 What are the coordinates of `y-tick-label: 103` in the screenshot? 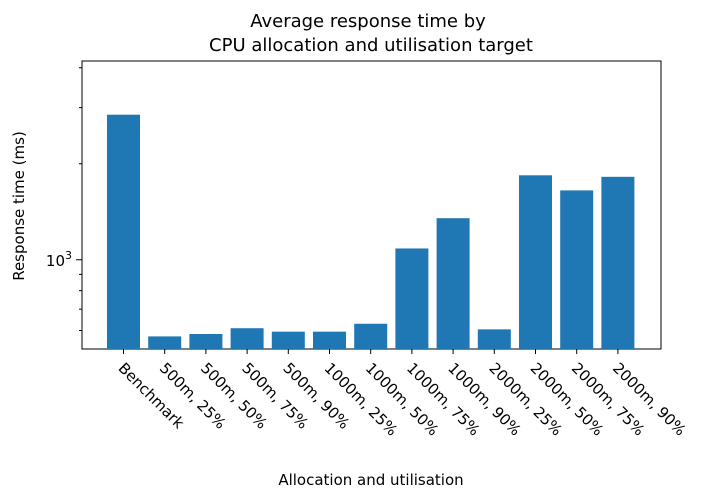 It's located at (59, 259).